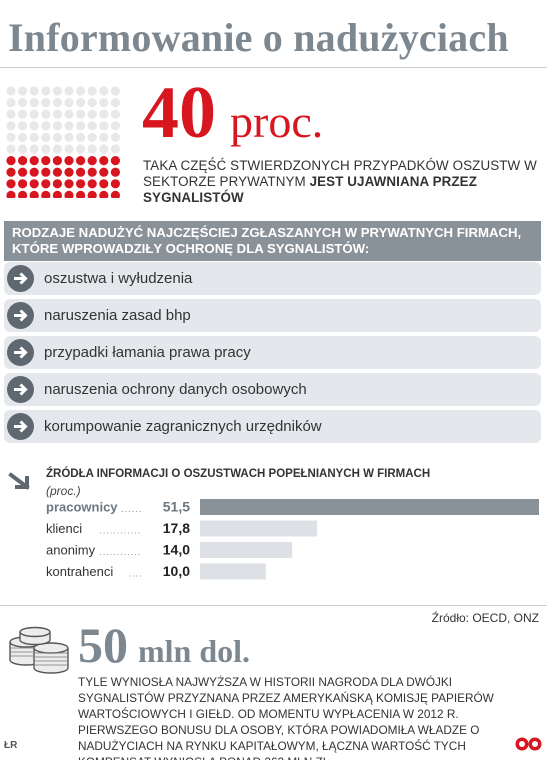 The height and width of the screenshot is (760, 547). I want to click on value-label: 17,8, so click(176, 528).